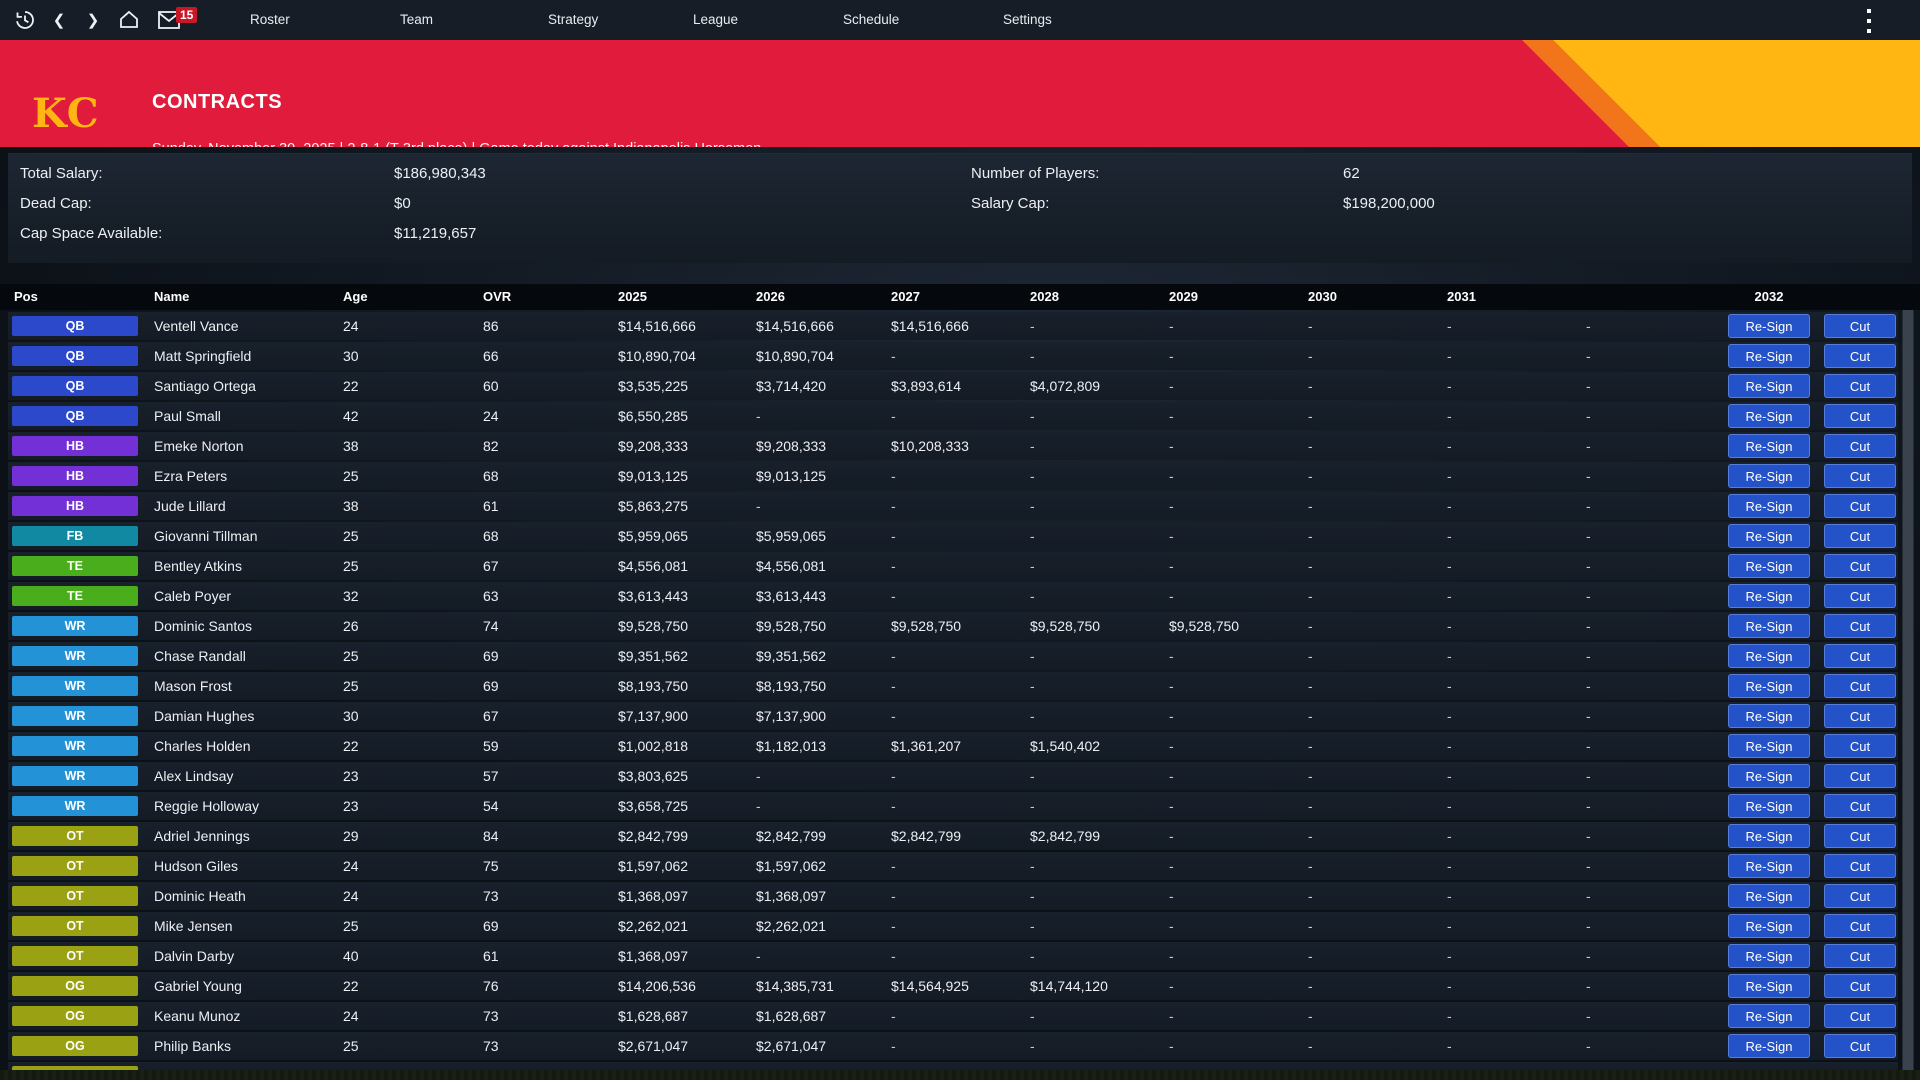  Describe the element at coordinates (1449, 896) in the screenshot. I see `salary-2031: -` at that location.